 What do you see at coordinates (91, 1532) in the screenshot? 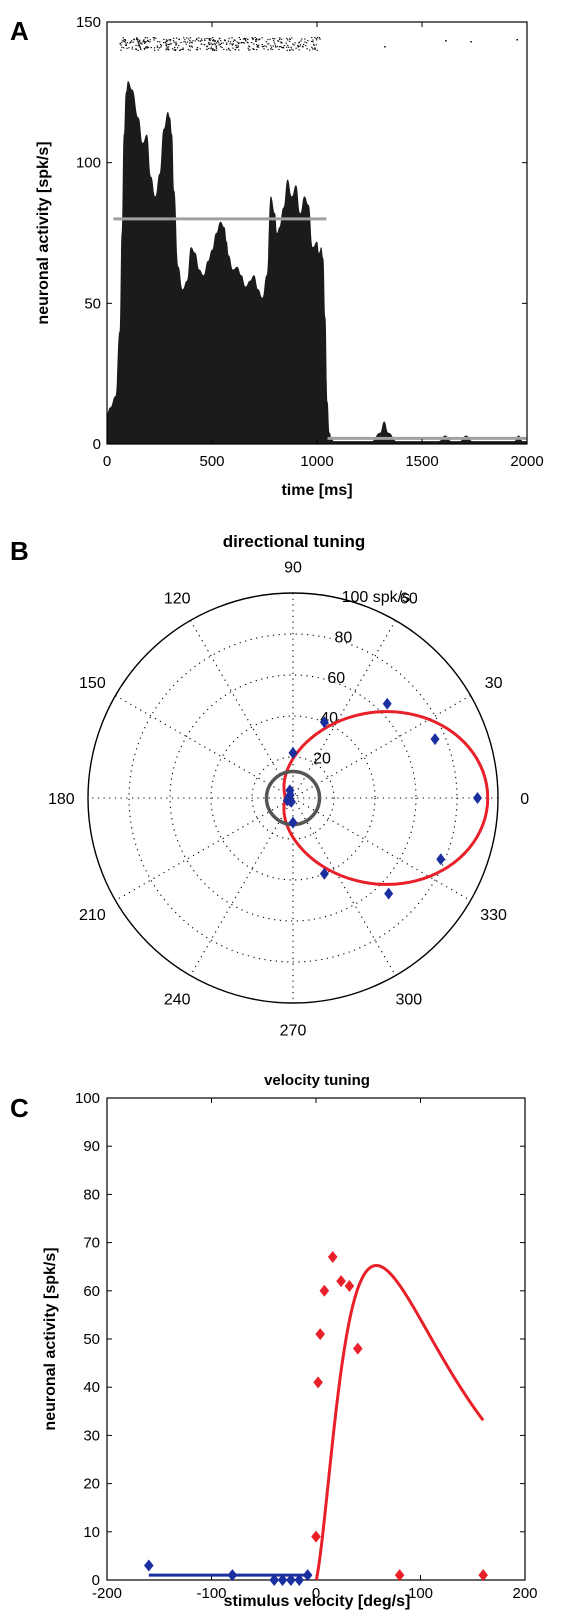
I see `y-tick-label: 10` at bounding box center [91, 1532].